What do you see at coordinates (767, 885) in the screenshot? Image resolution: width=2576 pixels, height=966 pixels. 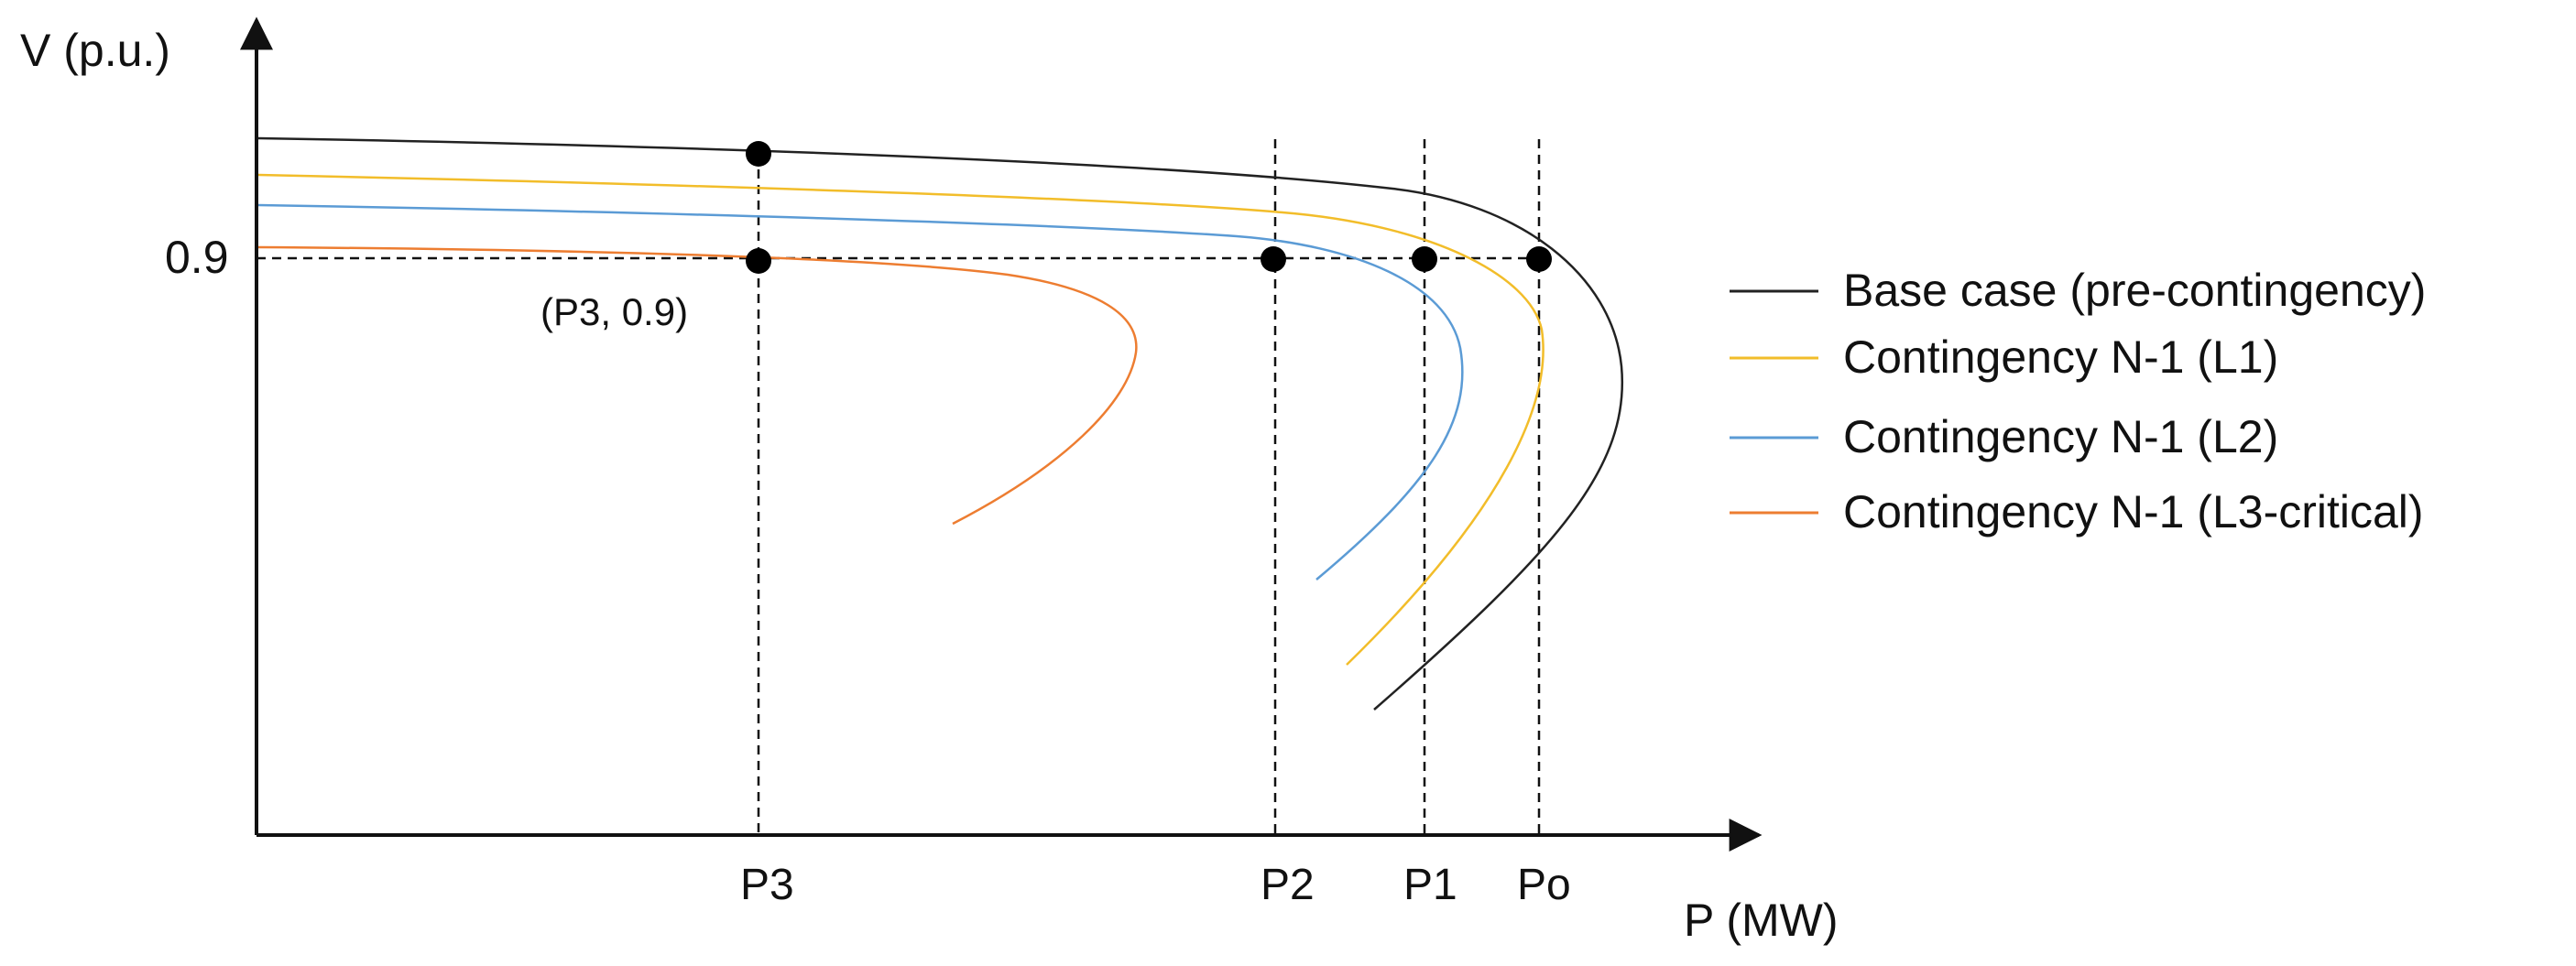 I see `x-tick-label-p3: P3` at bounding box center [767, 885].